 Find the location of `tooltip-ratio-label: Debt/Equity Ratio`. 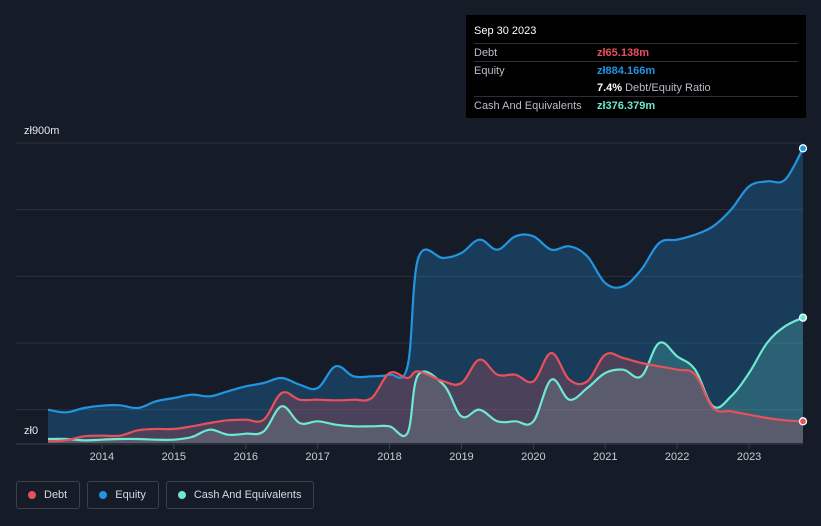

tooltip-ratio-label: Debt/Equity Ratio is located at coordinates (668, 87).